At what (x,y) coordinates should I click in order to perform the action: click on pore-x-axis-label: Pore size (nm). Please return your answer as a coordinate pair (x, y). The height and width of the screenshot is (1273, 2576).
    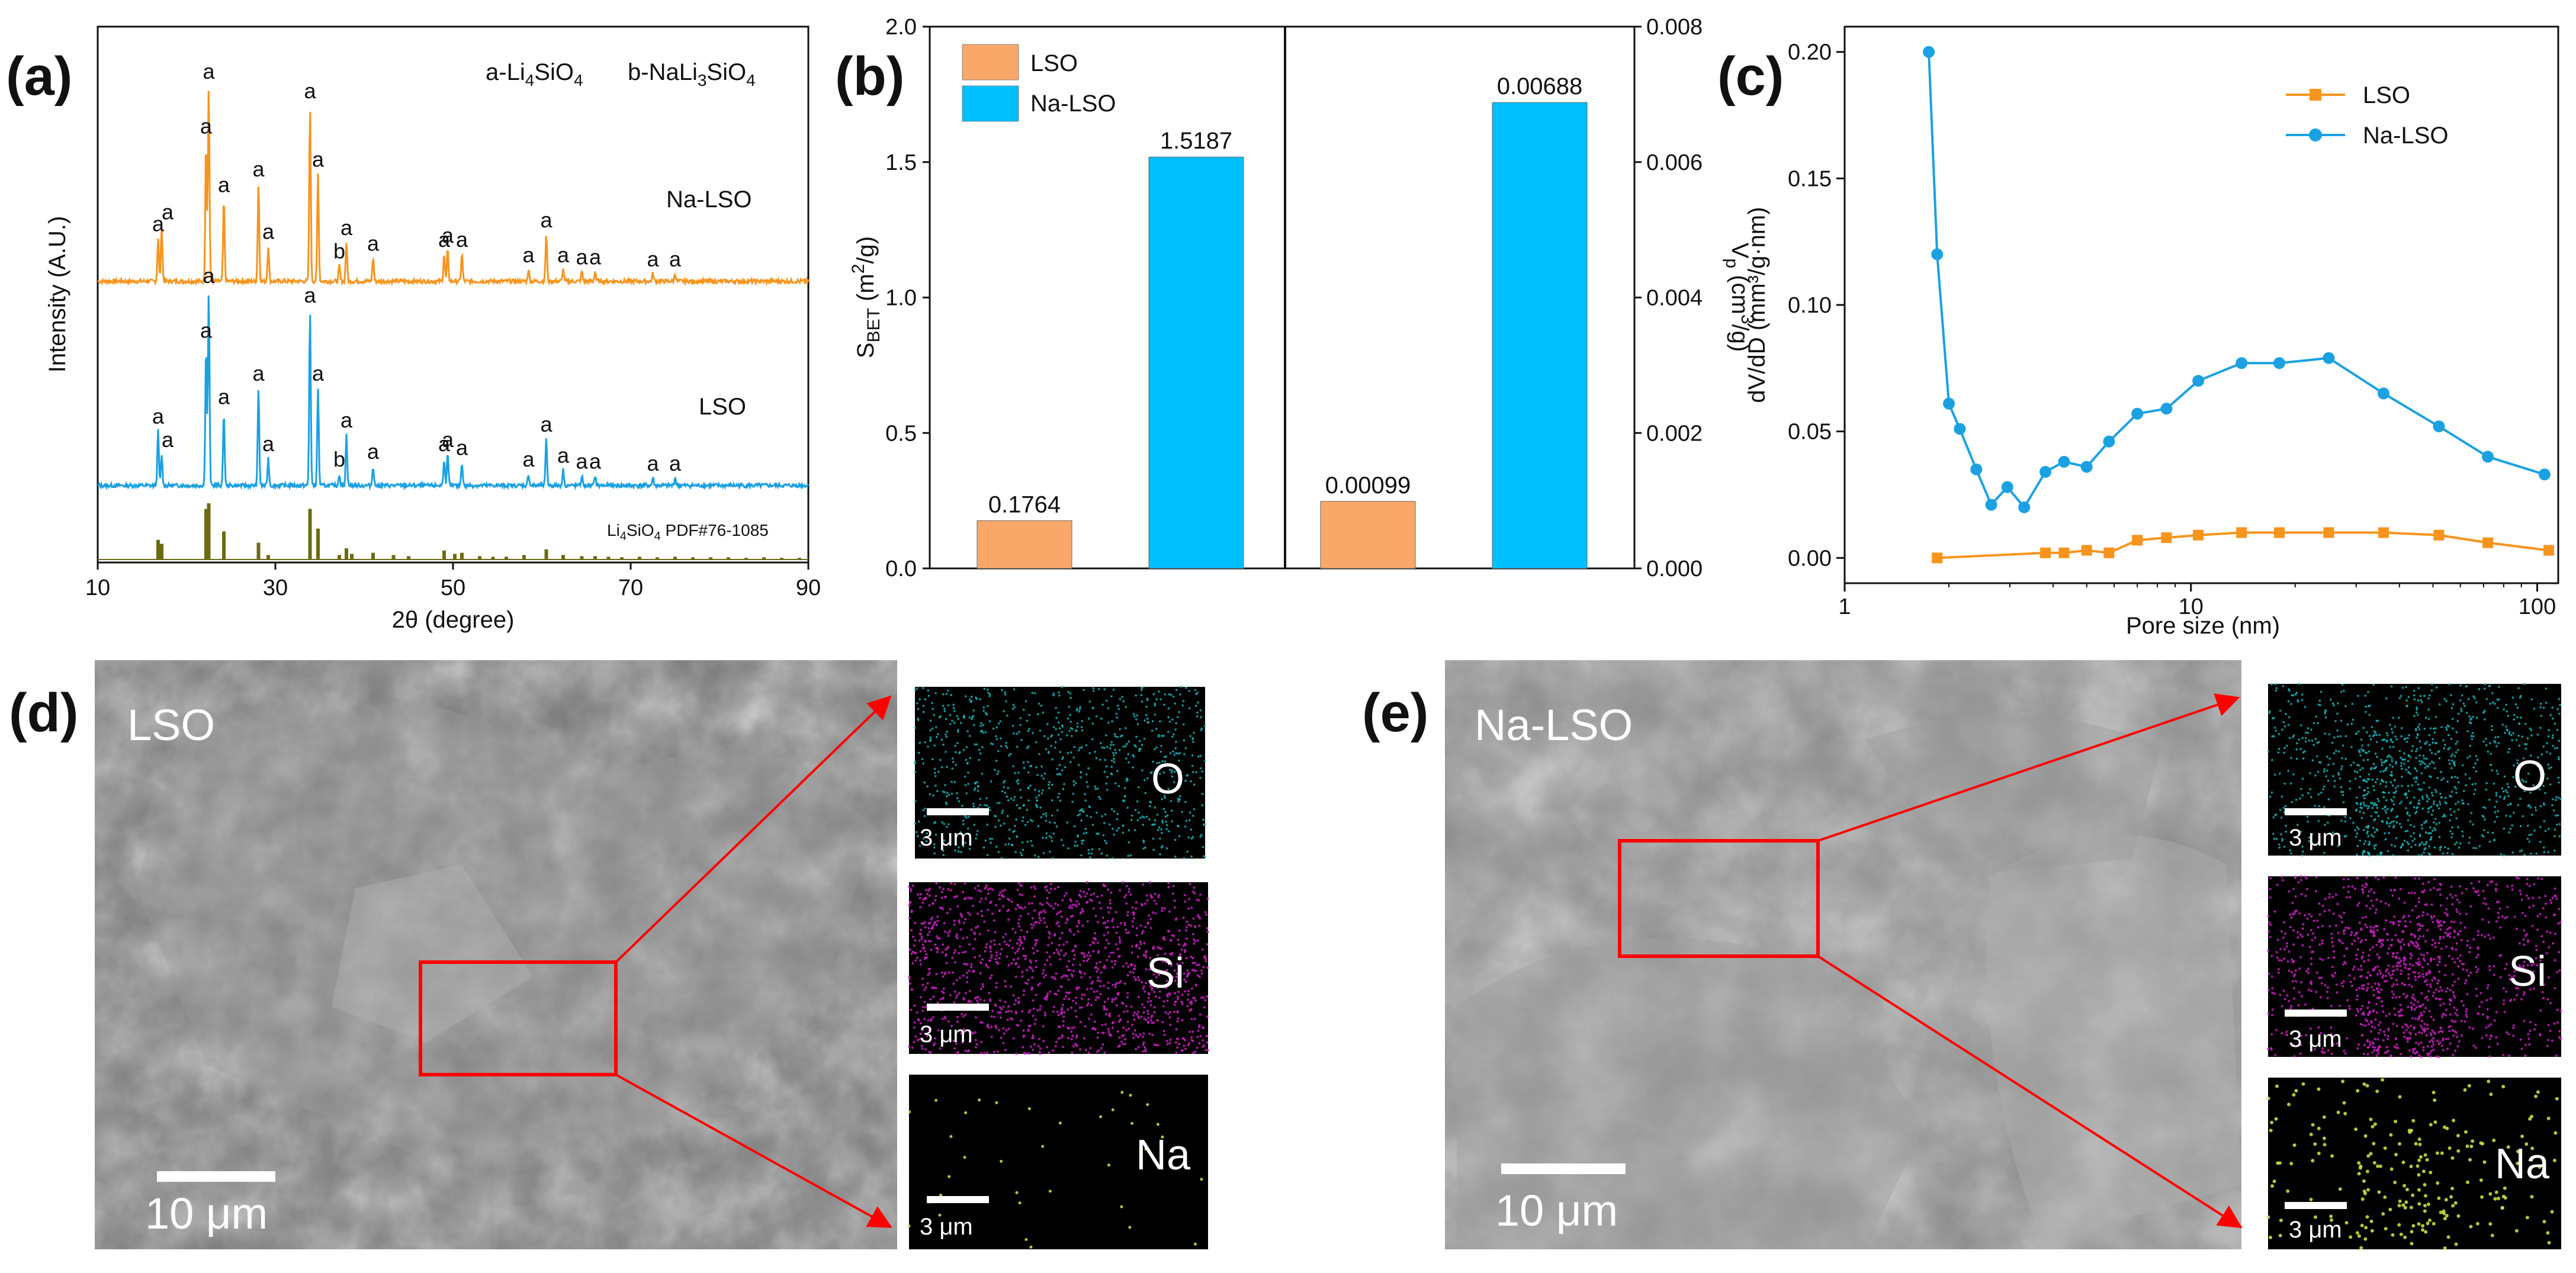
    Looking at the image, I should click on (2203, 626).